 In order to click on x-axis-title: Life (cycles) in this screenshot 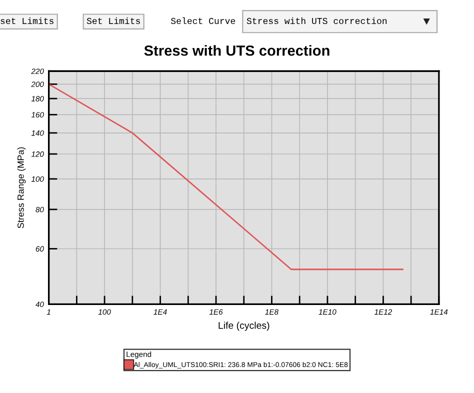, I will do `click(244, 326)`.